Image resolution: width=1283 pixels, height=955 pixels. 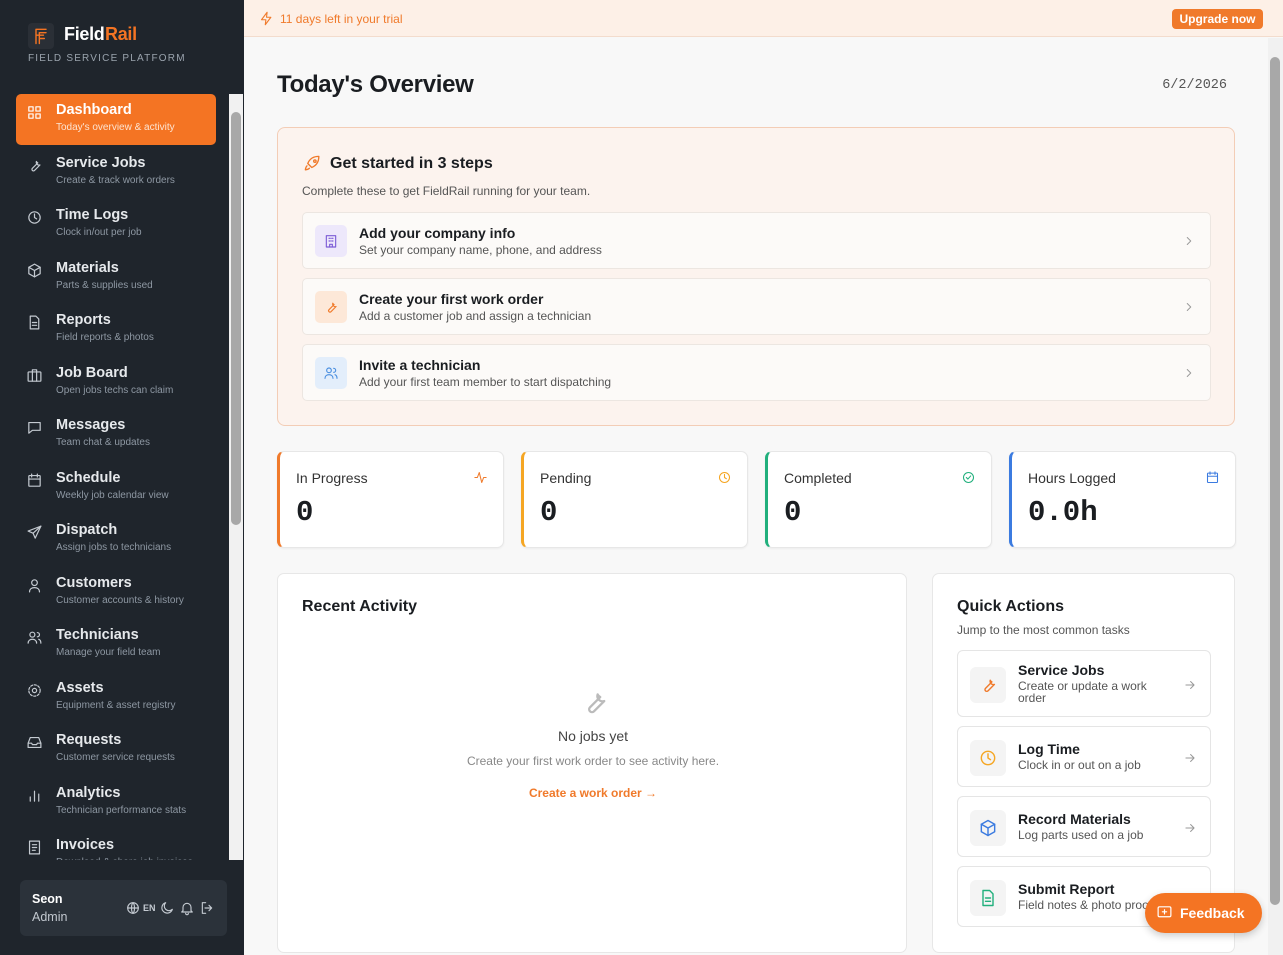 What do you see at coordinates (1010, 606) in the screenshot?
I see `section-title: Quick Actions` at bounding box center [1010, 606].